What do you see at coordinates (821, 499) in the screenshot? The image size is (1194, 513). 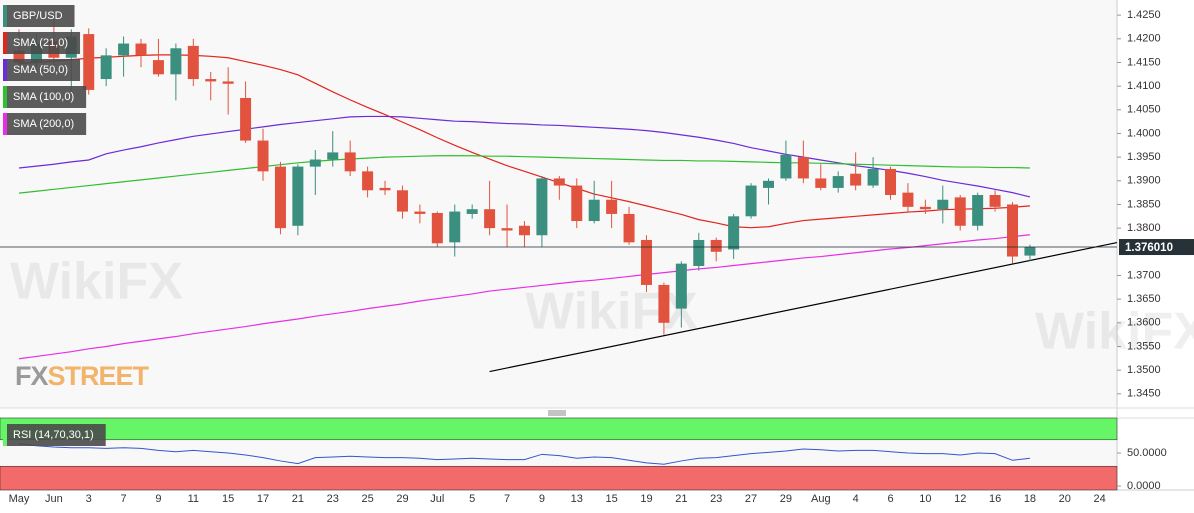 I see `x-tick-label: Aug` at bounding box center [821, 499].